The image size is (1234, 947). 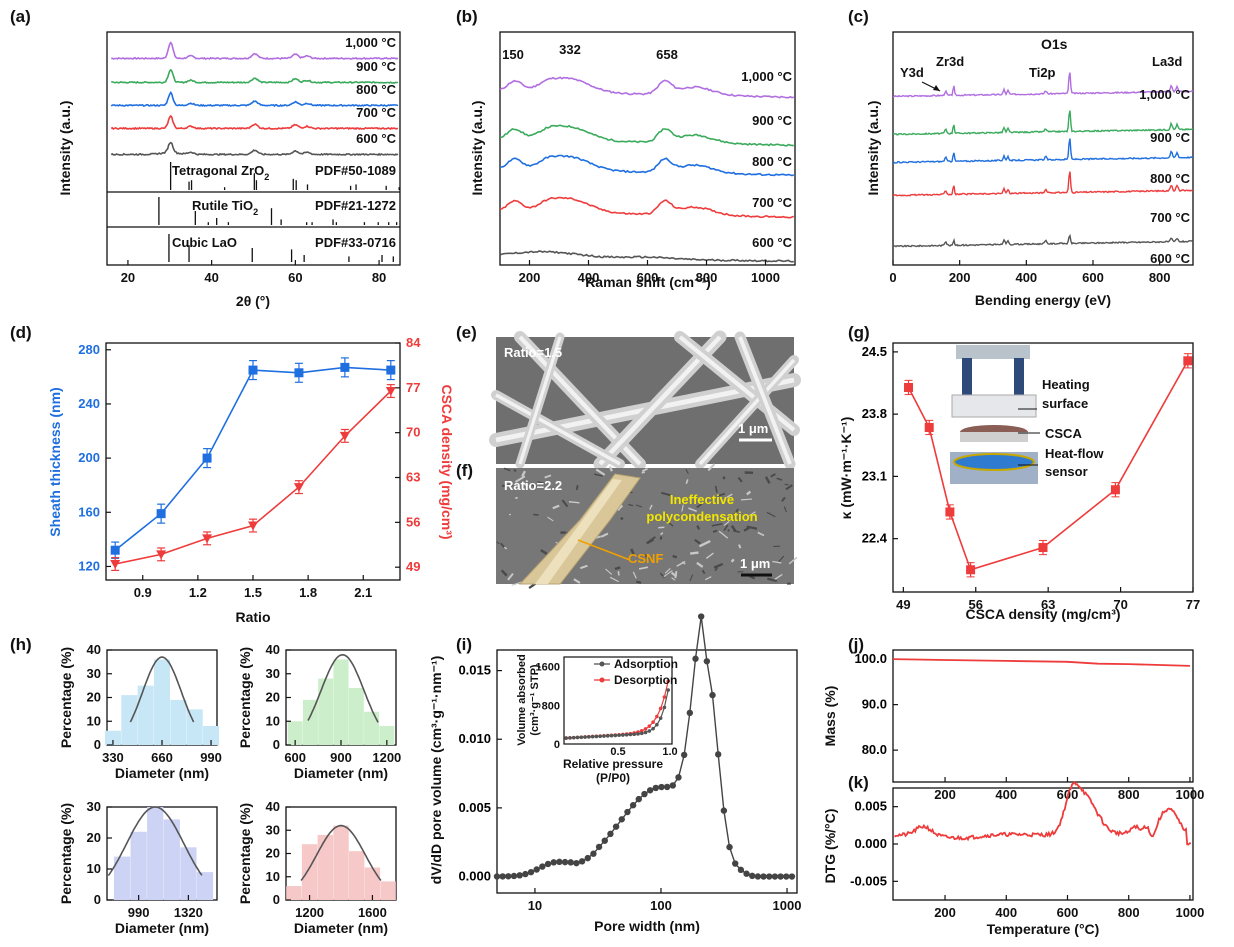 What do you see at coordinates (570, 49) in the screenshot?
I see `peak-annotation: 332` at bounding box center [570, 49].